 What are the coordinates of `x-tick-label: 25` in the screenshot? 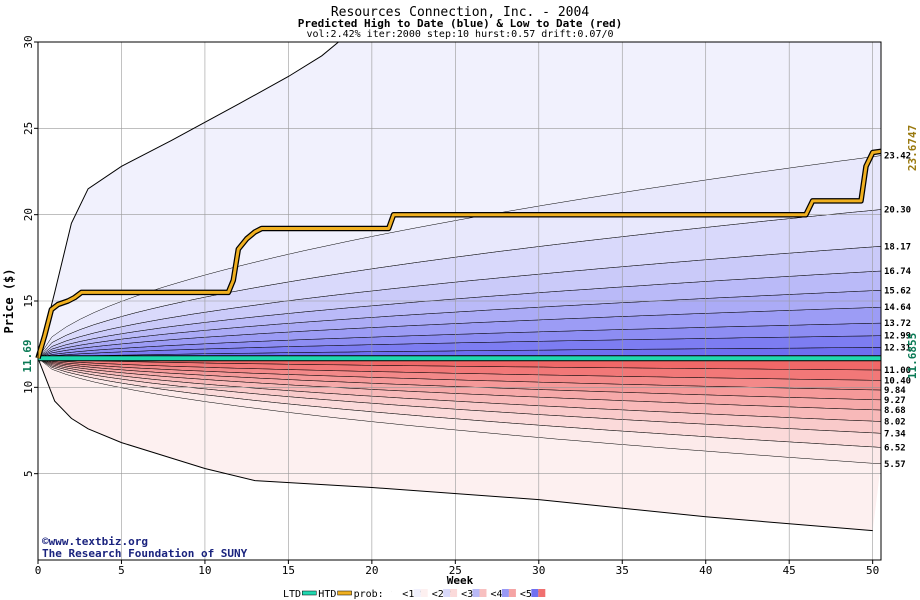 It's located at (455, 570).